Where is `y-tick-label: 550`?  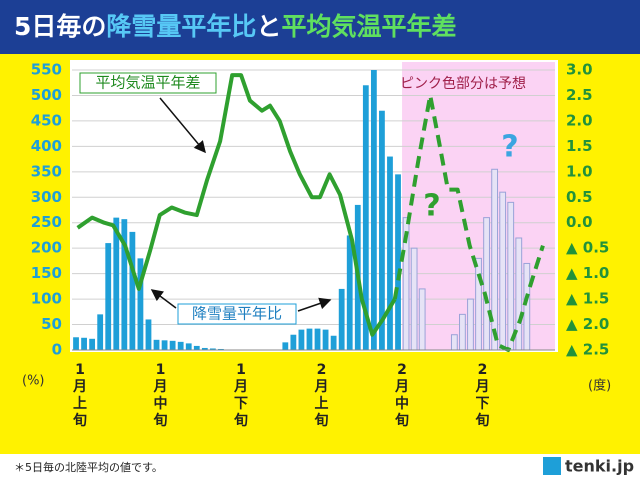 y-tick-label: 550 is located at coordinates (46, 70).